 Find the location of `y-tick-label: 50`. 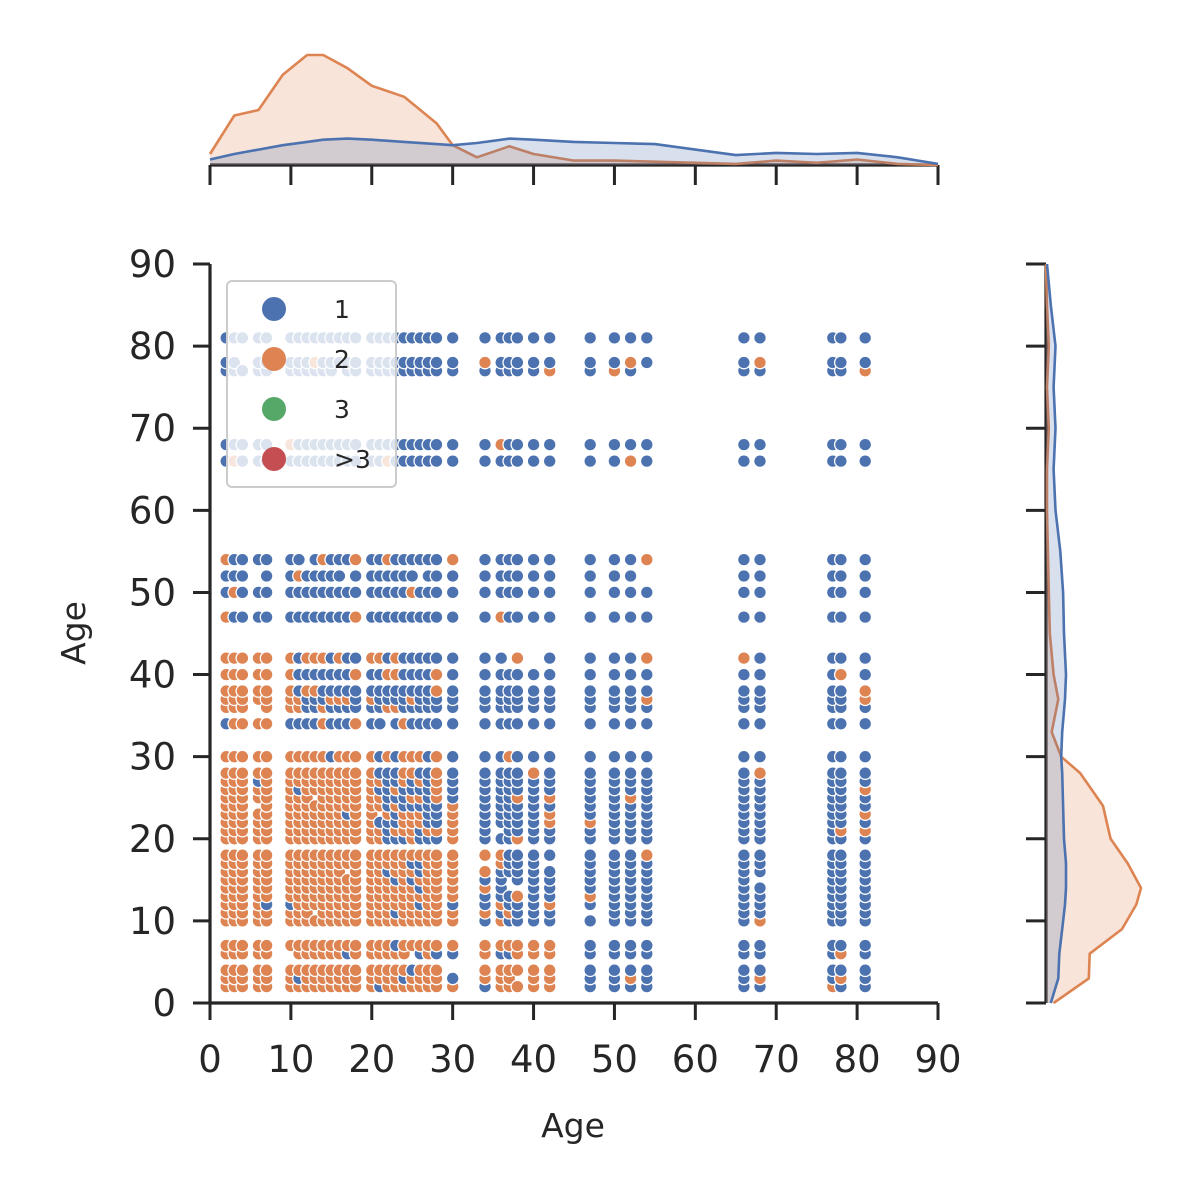

y-tick-label: 50 is located at coordinates (152, 592).